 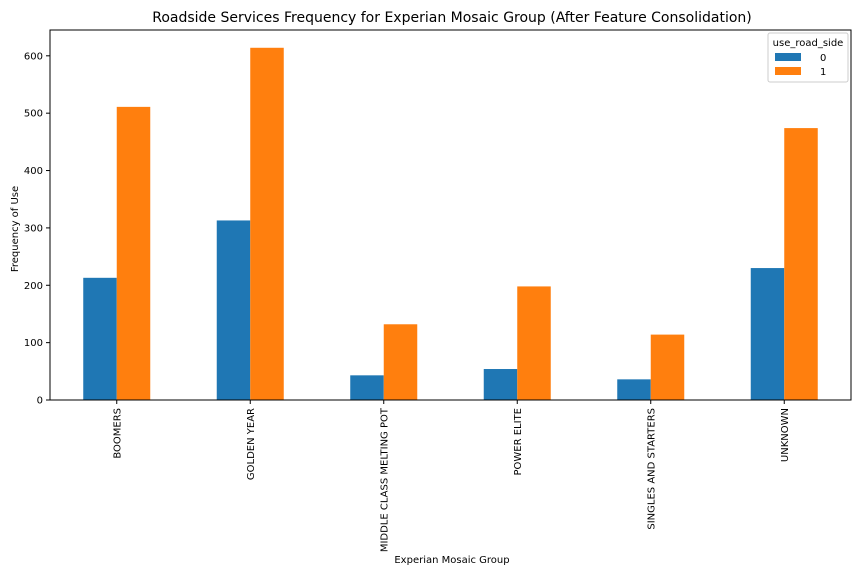 I want to click on x-tick-label: MIDDLE CLASS MELTING POT, so click(x=384, y=479).